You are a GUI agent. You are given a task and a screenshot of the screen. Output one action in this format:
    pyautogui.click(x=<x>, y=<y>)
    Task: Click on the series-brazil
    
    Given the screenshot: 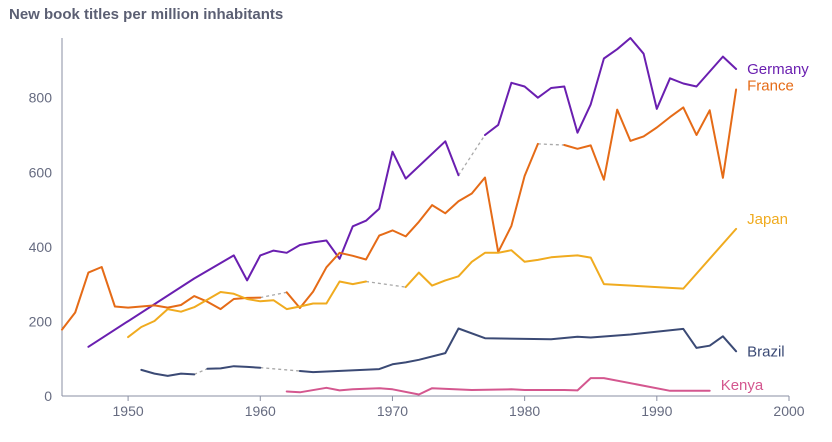 What is the action you would take?
    pyautogui.click(x=439, y=352)
    